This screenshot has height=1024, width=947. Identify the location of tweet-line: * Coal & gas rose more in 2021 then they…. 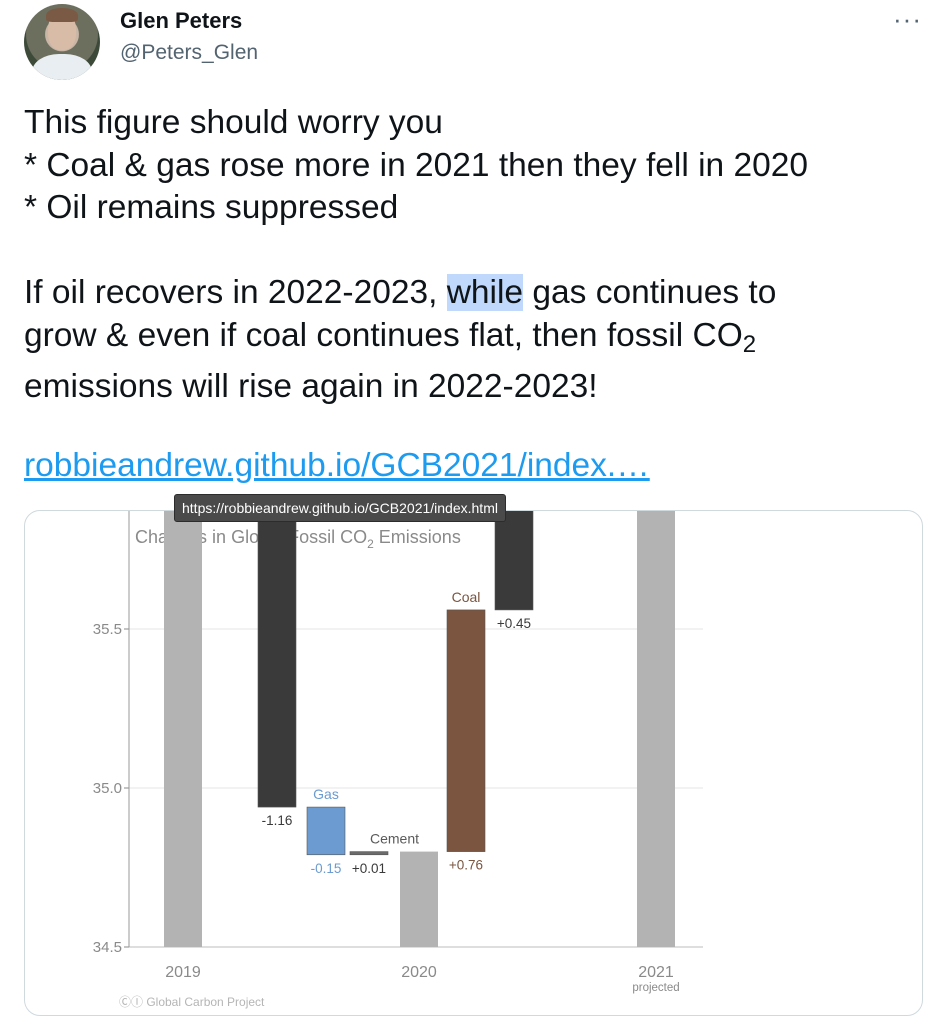
(416, 165).